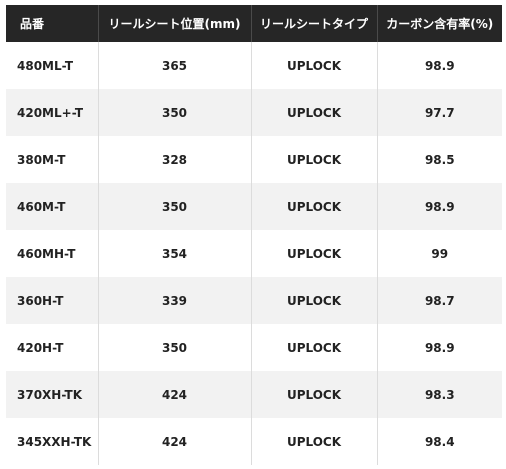 The image size is (506, 469). I want to click on table-row: 420H-T 350 UPLOCK 98.9, so click(254, 347).